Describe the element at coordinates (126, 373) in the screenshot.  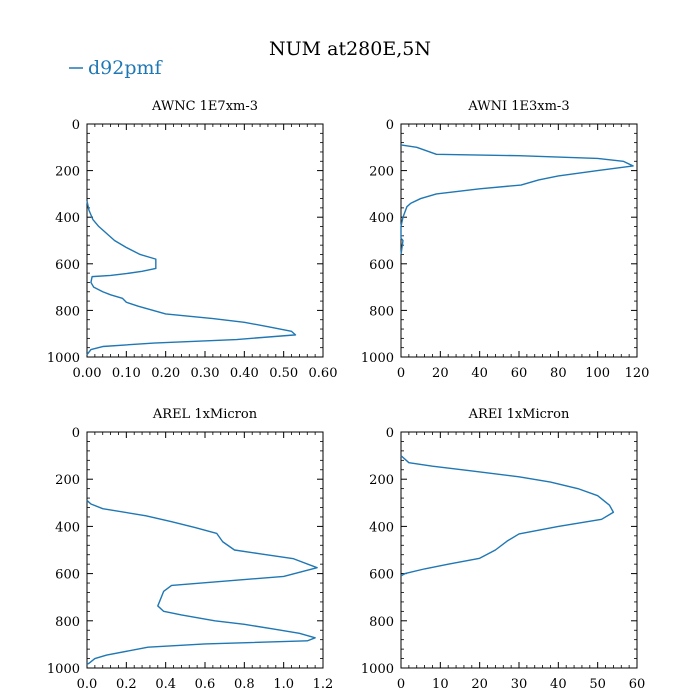
I see `x-tick-label: 0.10` at that location.